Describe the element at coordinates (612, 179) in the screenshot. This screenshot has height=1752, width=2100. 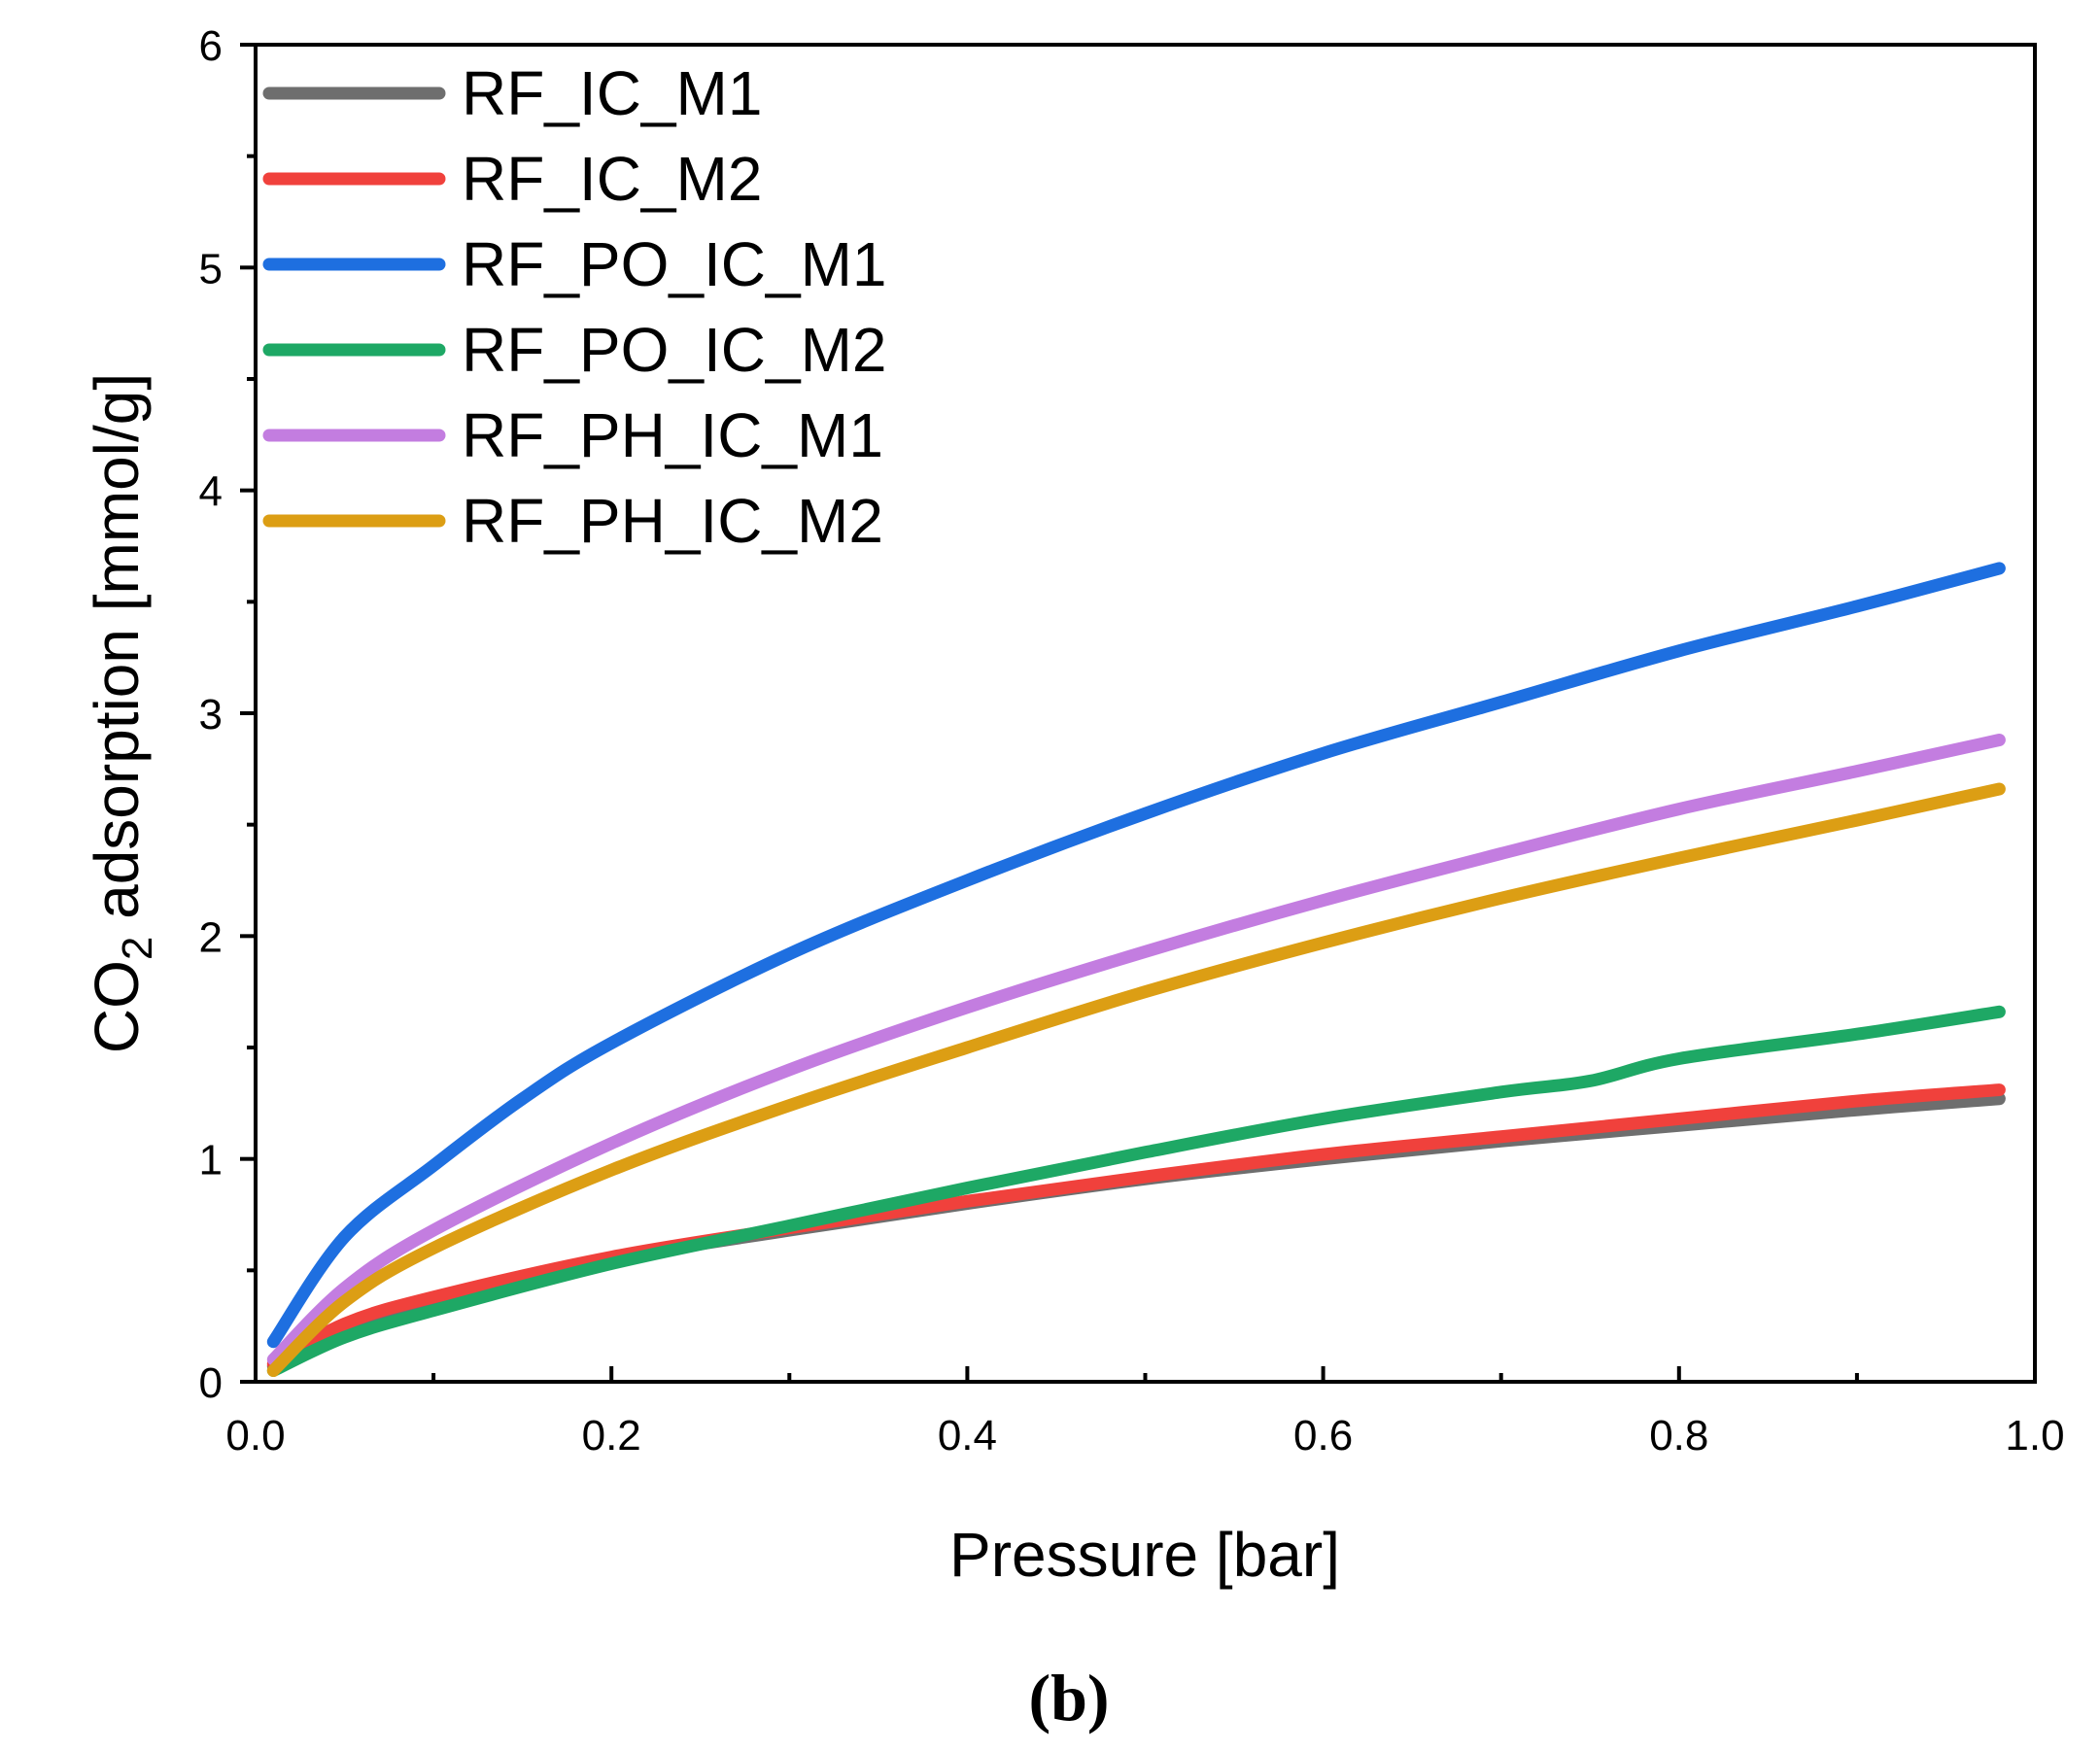
I see `legend-label: RF_IC_M2` at that location.